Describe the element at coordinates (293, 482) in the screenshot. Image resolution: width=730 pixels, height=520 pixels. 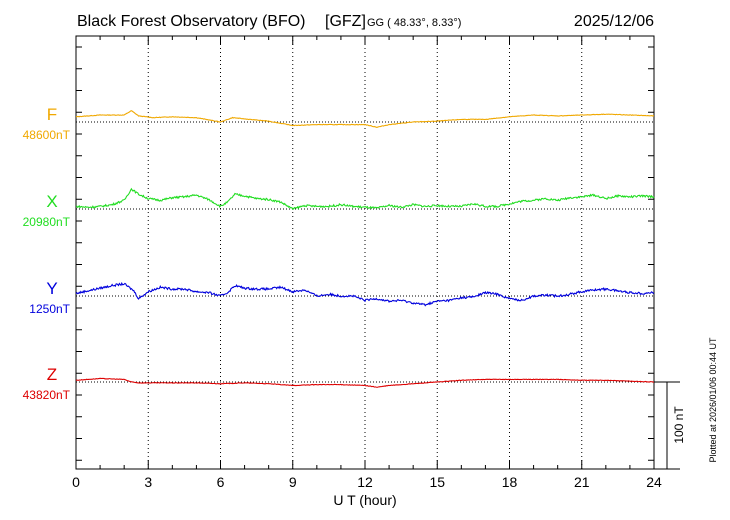
I see `x-tick-label-9: 9` at that location.